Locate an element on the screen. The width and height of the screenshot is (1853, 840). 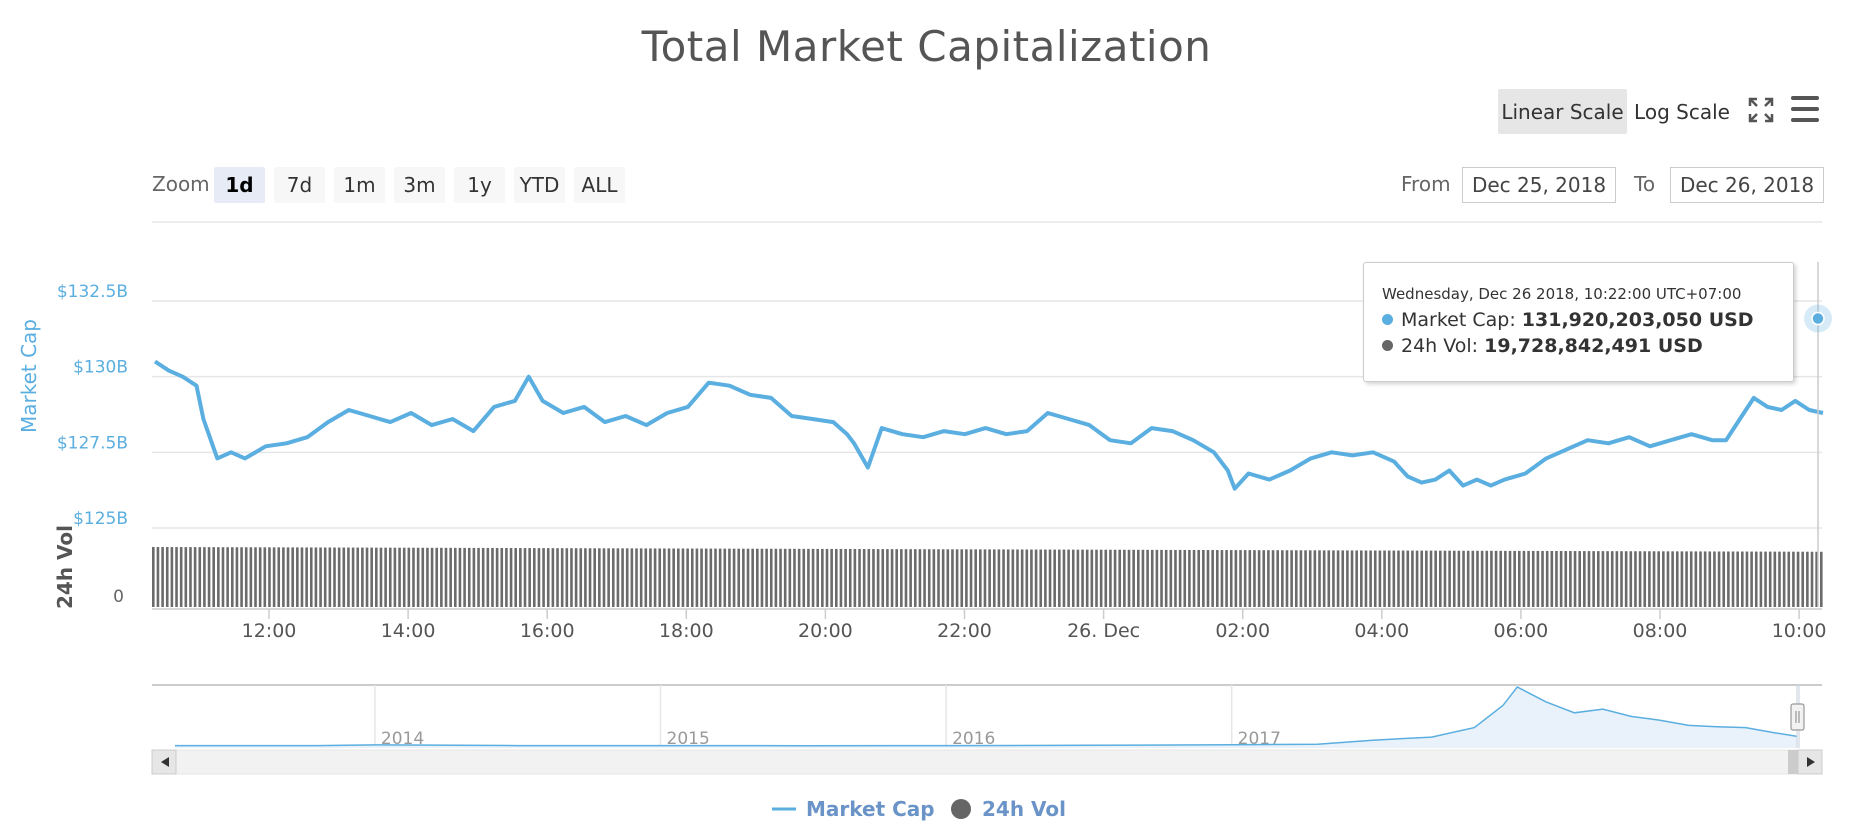
tooltip-market-cap-value: 131,920,203,050 USD is located at coordinates (1637, 320).